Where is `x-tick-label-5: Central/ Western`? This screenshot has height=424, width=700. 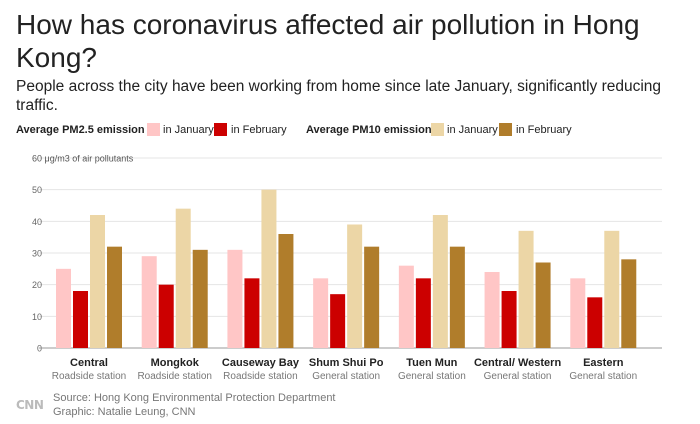 x-tick-label-5: Central/ Western is located at coordinates (517, 363).